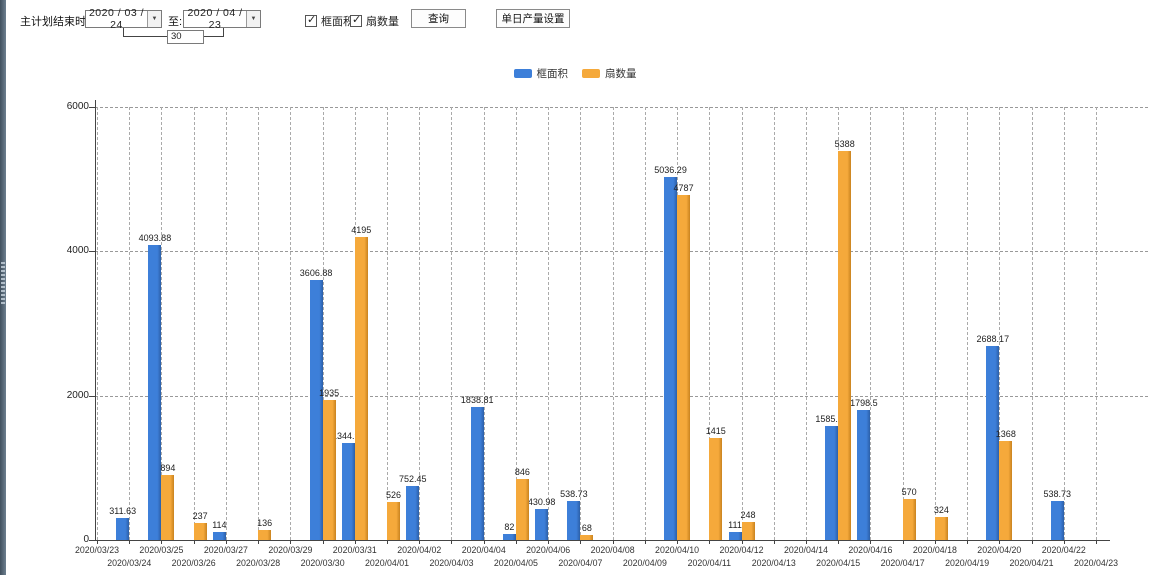 This screenshot has width=1150, height=575. I want to click on bar-label: 1415, so click(715, 430).